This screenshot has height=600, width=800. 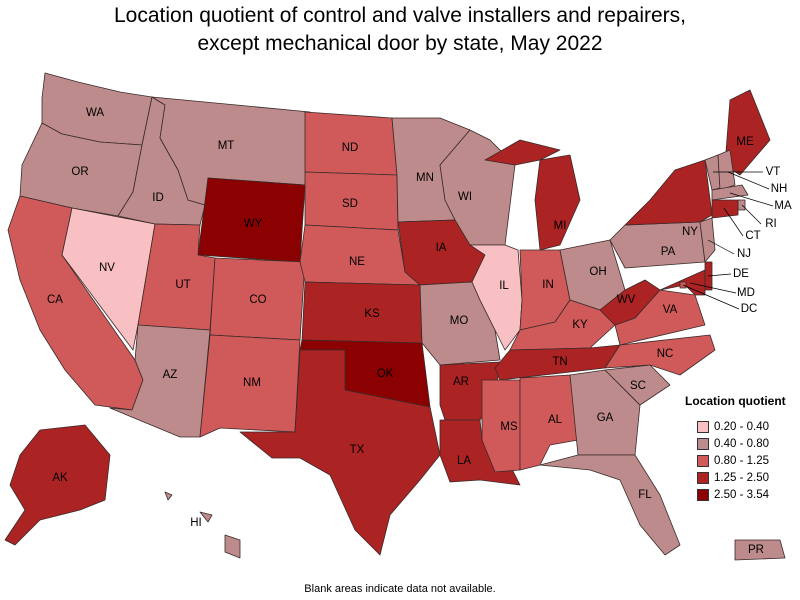 I want to click on state-label-id: ID, so click(x=158, y=198).